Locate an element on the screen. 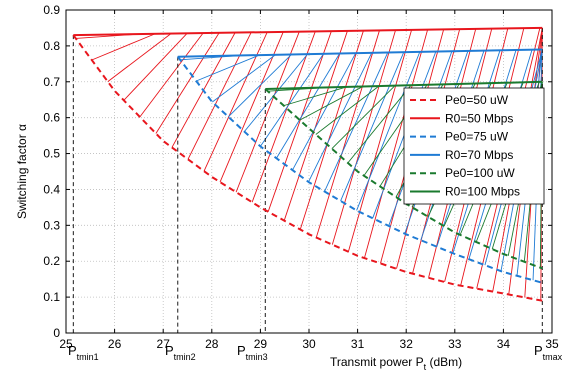 The height and width of the screenshot is (370, 584). legend-entry: Pe0=100 uW is located at coordinates (480, 173).